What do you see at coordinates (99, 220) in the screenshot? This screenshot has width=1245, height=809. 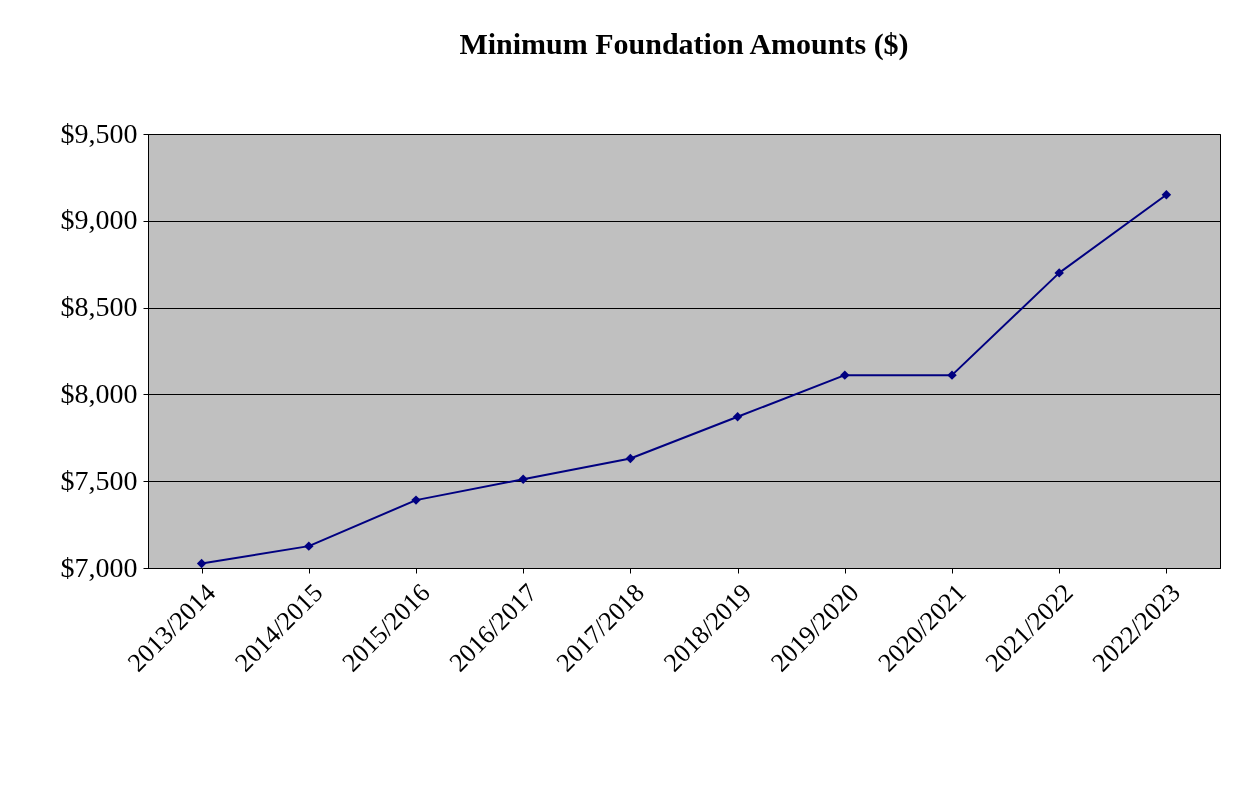 I see `y-tick-label: $9,000` at bounding box center [99, 220].